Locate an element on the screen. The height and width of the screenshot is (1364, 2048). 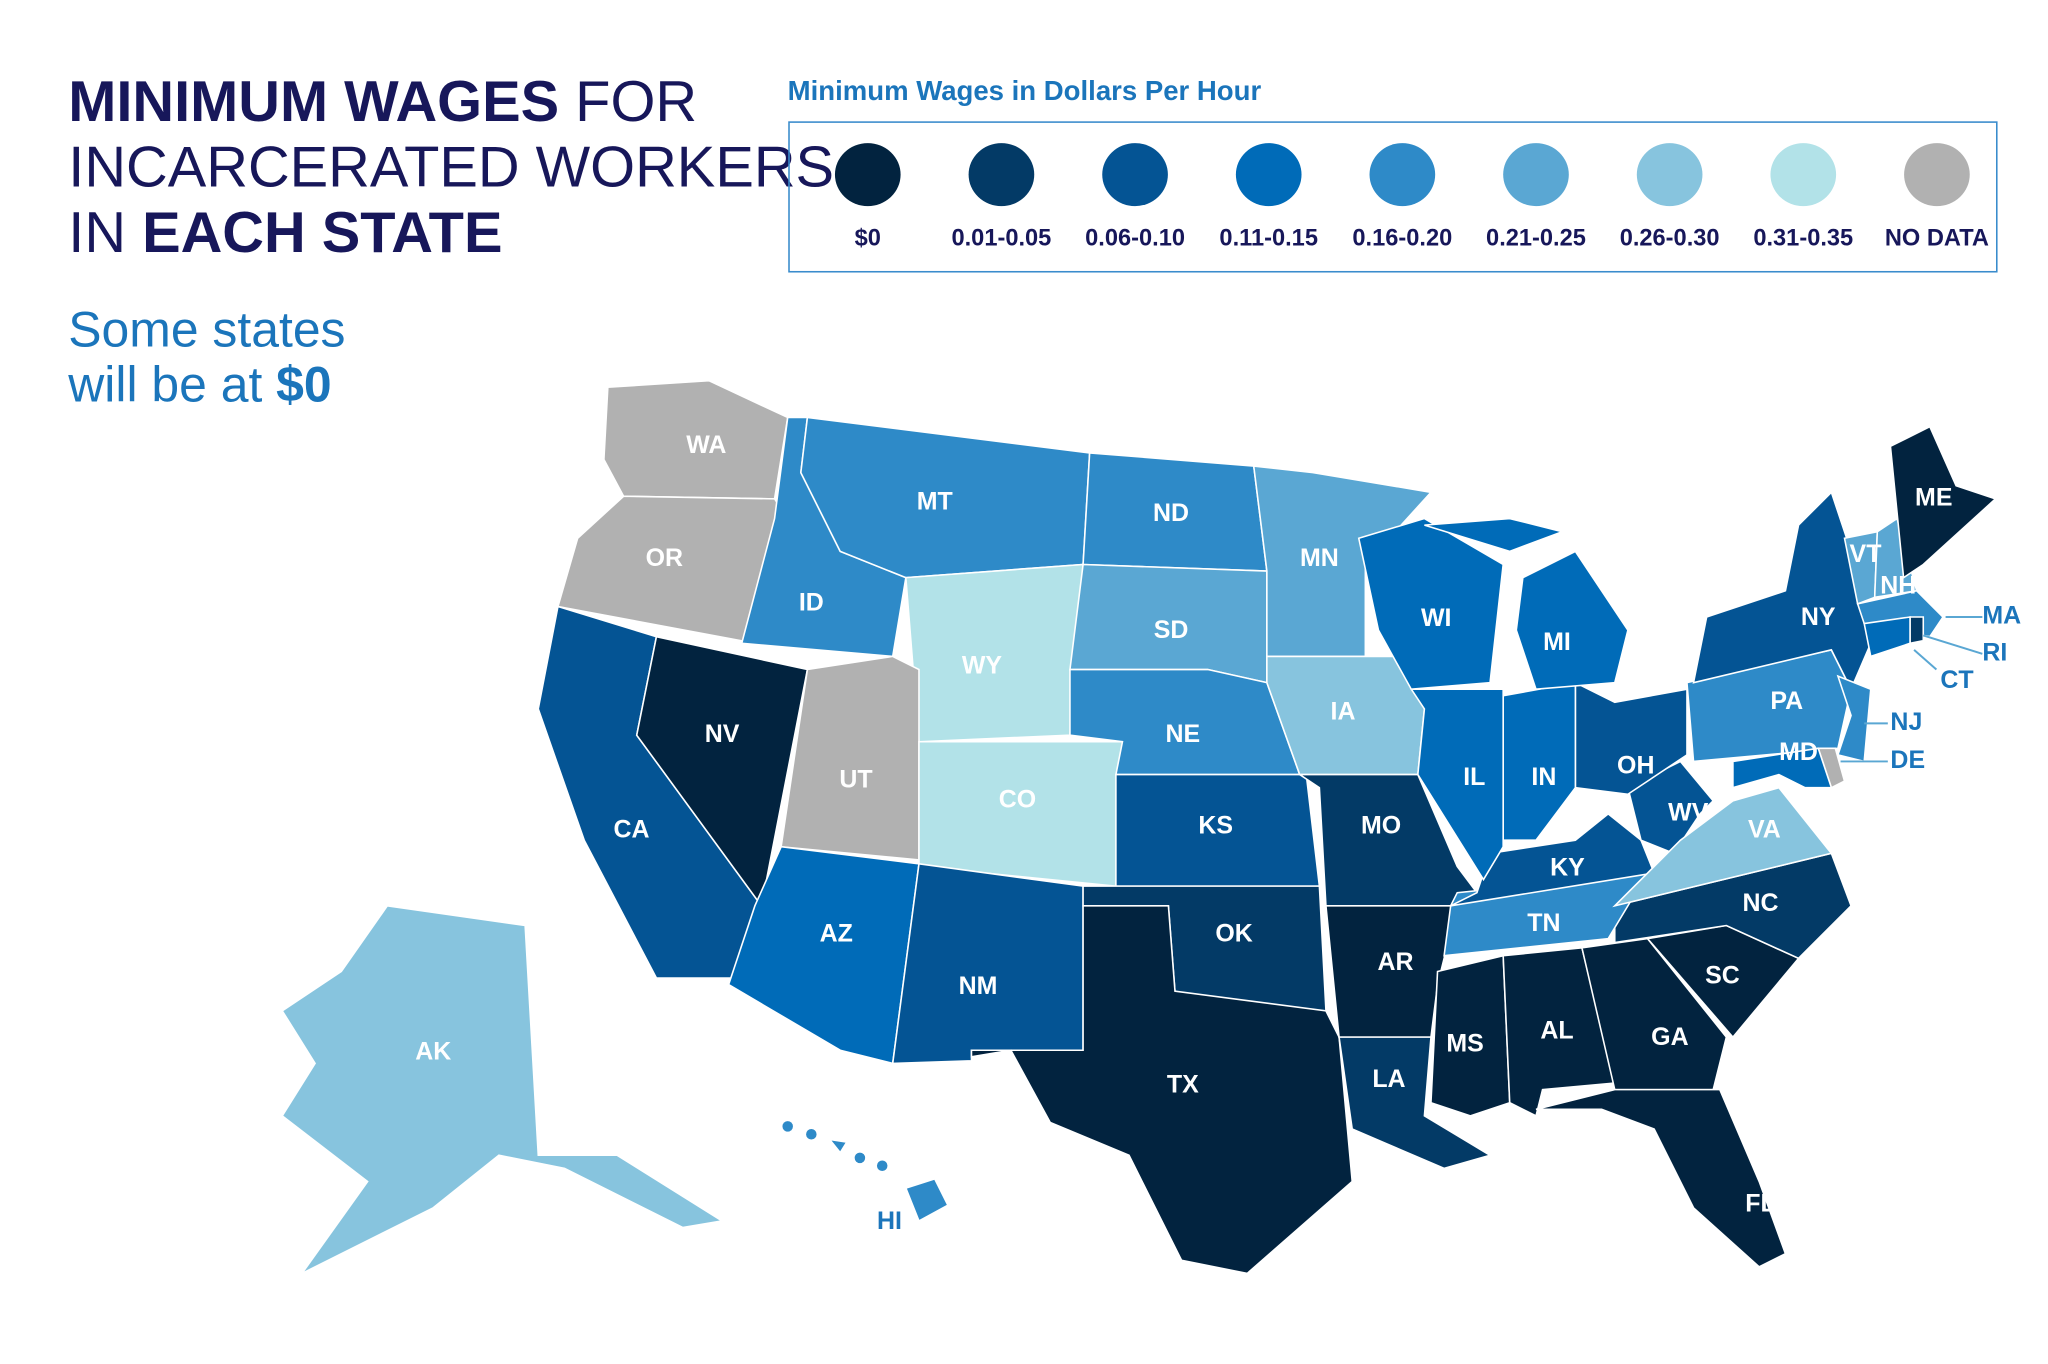
state-co is located at coordinates (1021, 814).